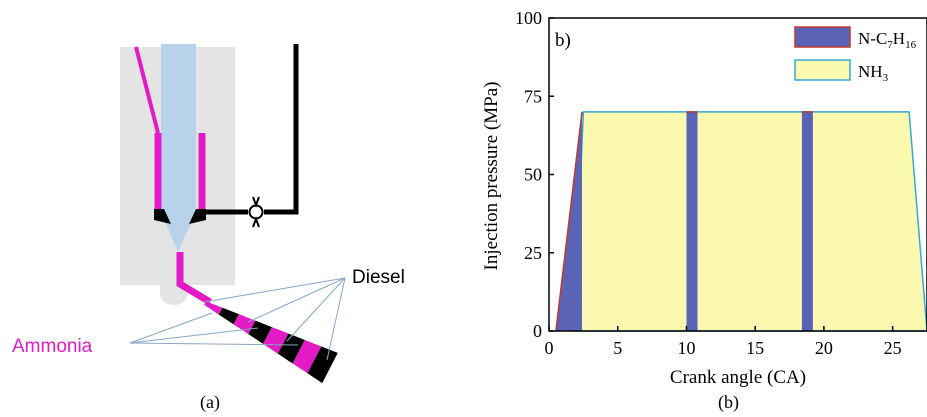 Image resolution: width=927 pixels, height=417 pixels. Describe the element at coordinates (563, 40) in the screenshot. I see `panel-tag: b)` at that location.